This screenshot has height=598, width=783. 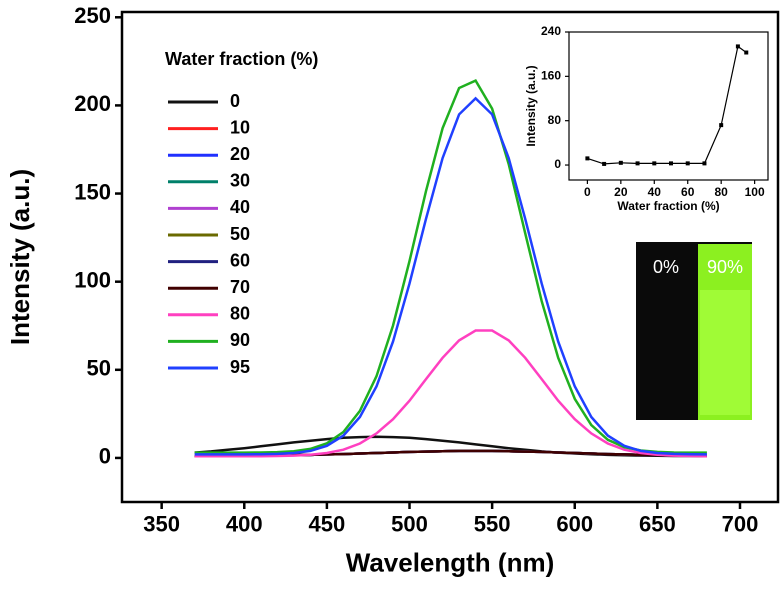 I want to click on y-tick-label: 250, so click(x=92, y=15).